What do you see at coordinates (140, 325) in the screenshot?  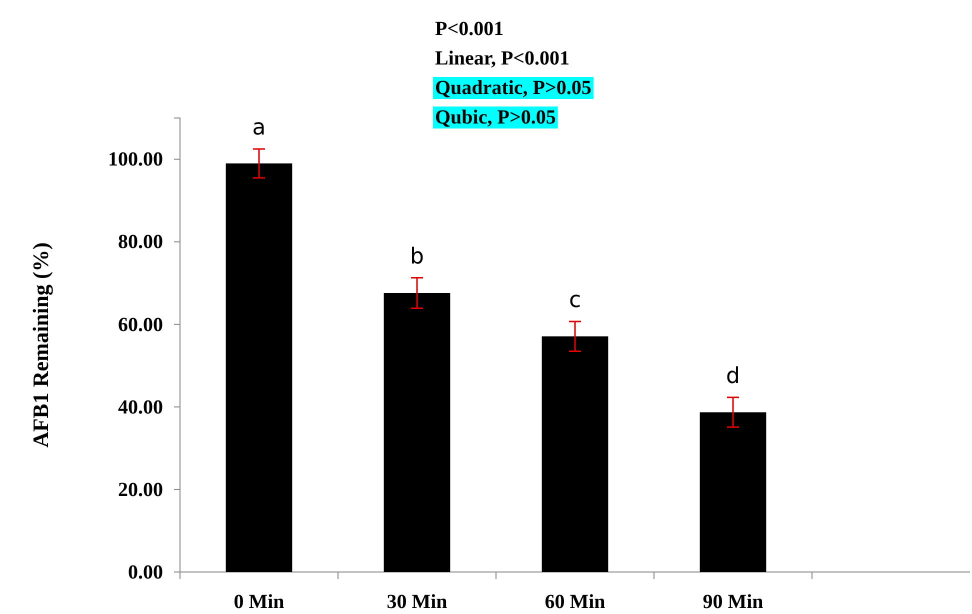 I see `y-tick-label: 60.00` at bounding box center [140, 325].